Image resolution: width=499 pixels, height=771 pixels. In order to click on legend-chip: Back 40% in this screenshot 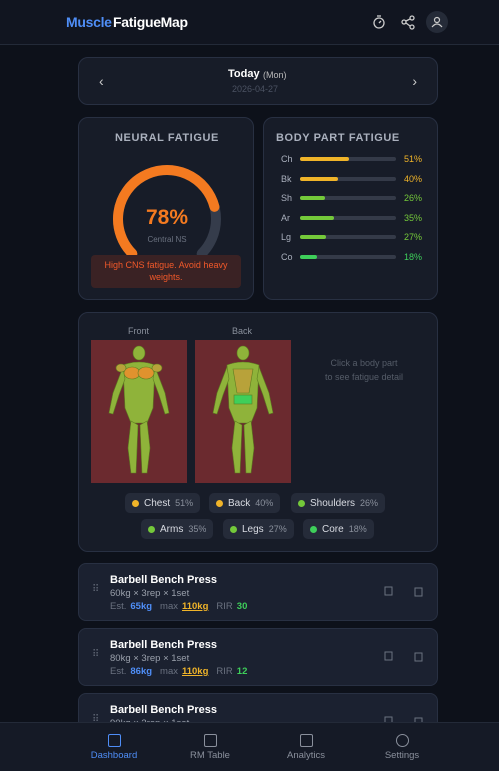, I will do `click(245, 503)`.